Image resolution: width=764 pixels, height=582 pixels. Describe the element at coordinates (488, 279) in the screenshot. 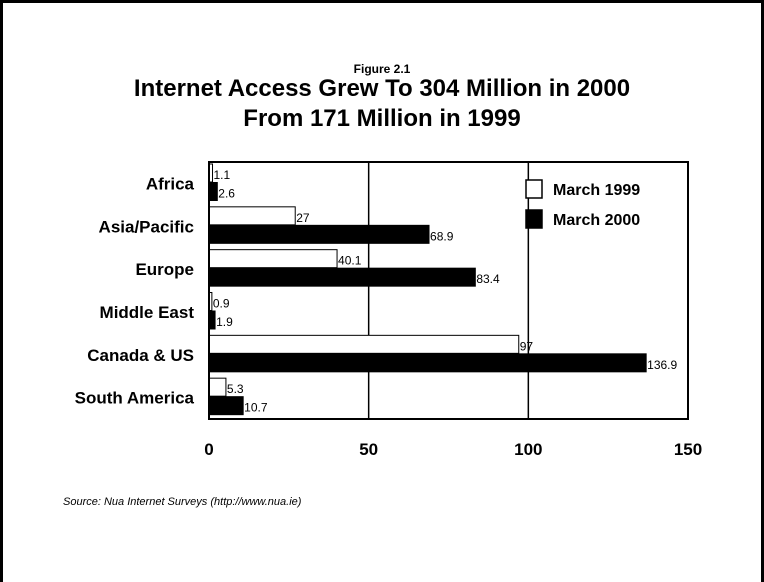

I see `data-label: 83.4` at that location.